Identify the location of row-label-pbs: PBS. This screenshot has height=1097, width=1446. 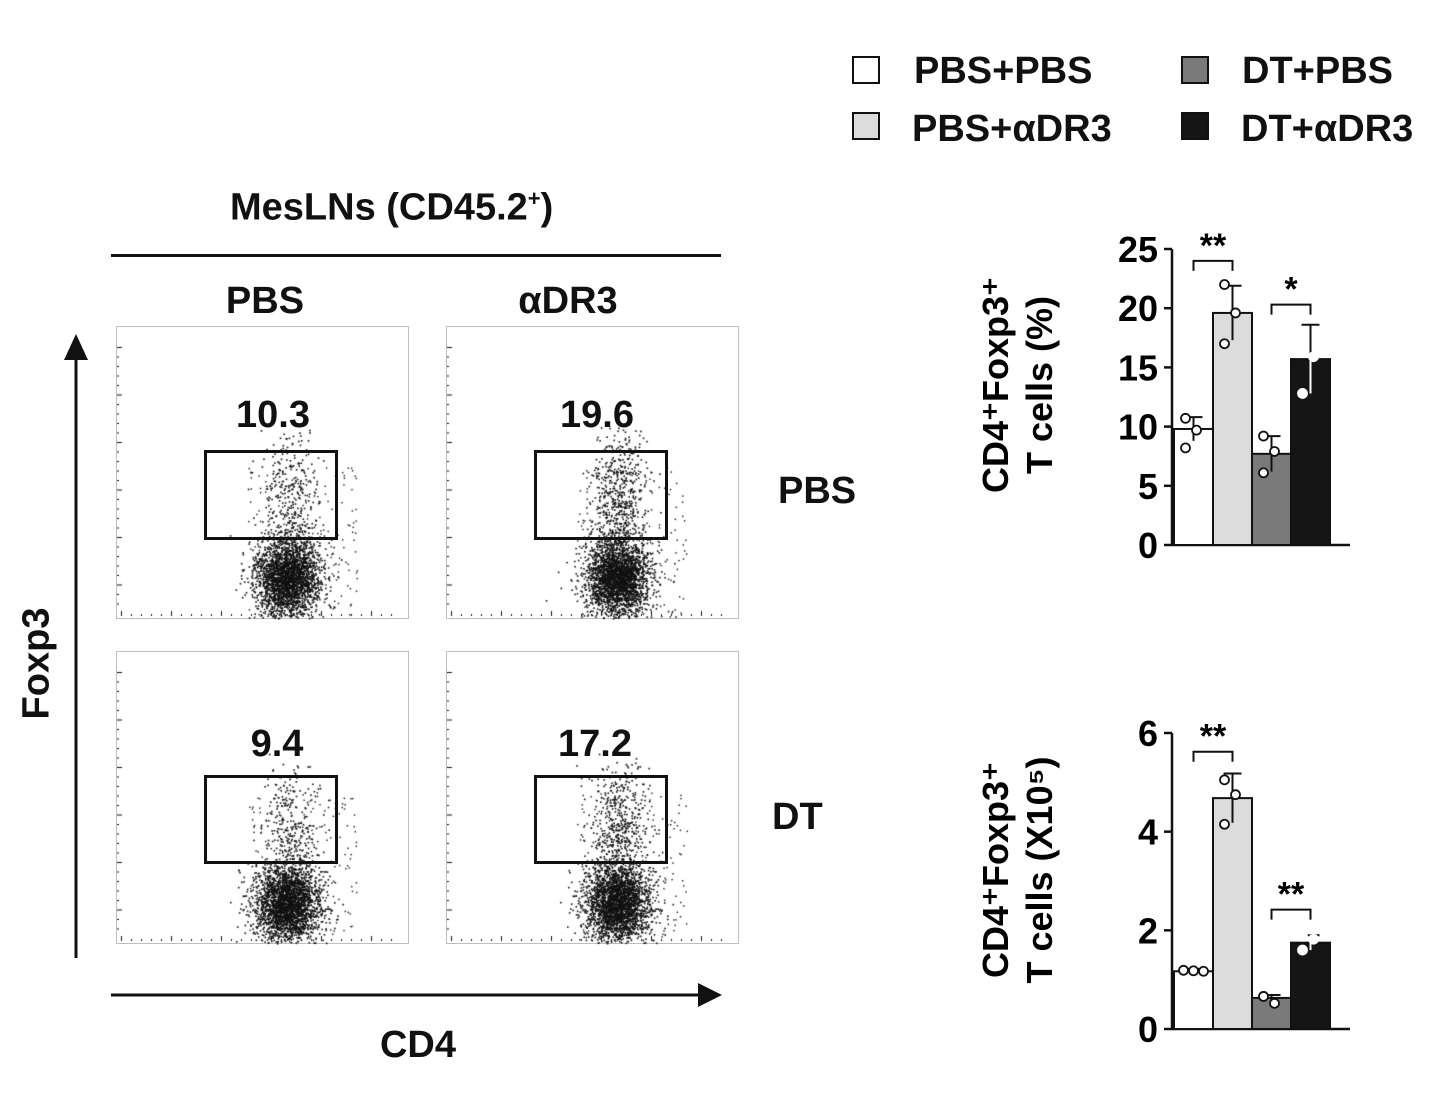
(817, 491).